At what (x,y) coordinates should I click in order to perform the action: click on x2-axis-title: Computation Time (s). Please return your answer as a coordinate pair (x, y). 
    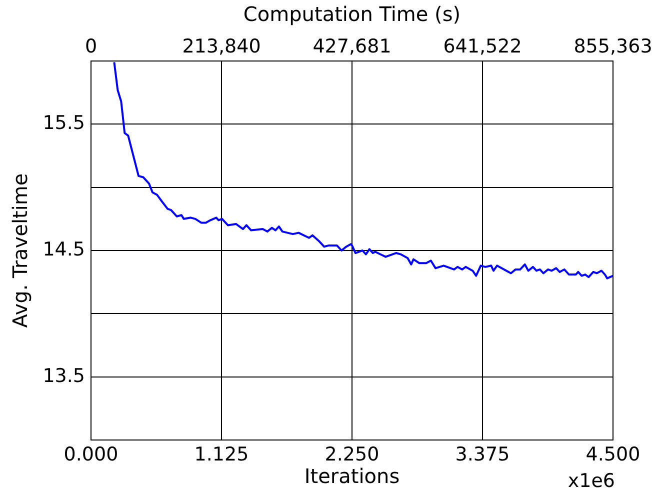
    Looking at the image, I should click on (352, 14).